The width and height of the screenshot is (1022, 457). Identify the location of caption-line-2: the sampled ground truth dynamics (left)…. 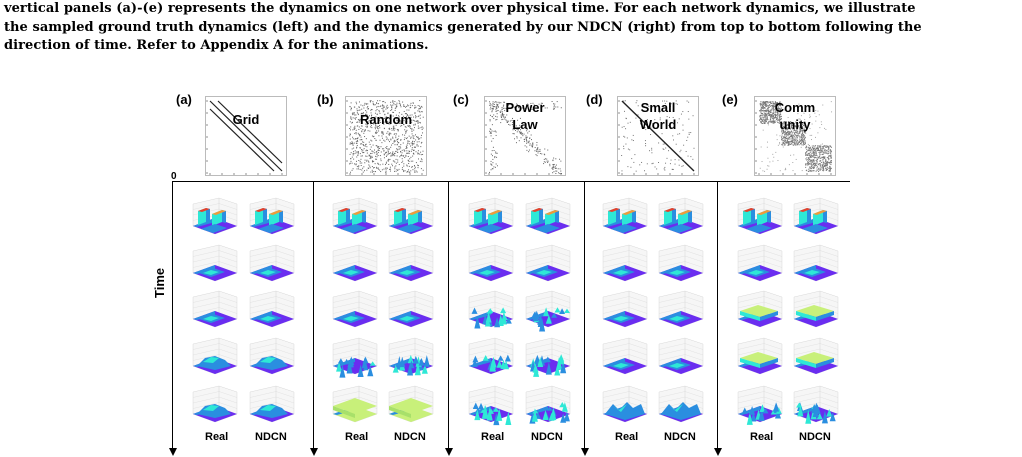
(463, 27).